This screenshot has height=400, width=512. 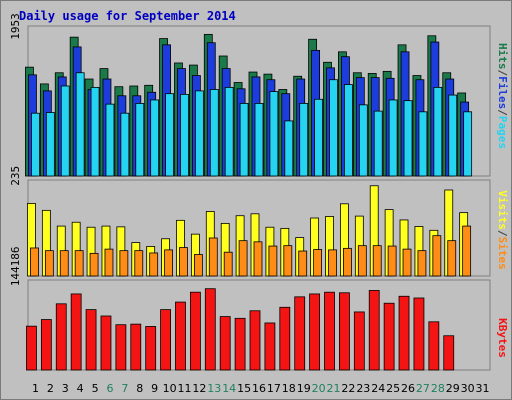 I want to click on top-legend: Hits/Files/Pages, so click(x=502, y=96).